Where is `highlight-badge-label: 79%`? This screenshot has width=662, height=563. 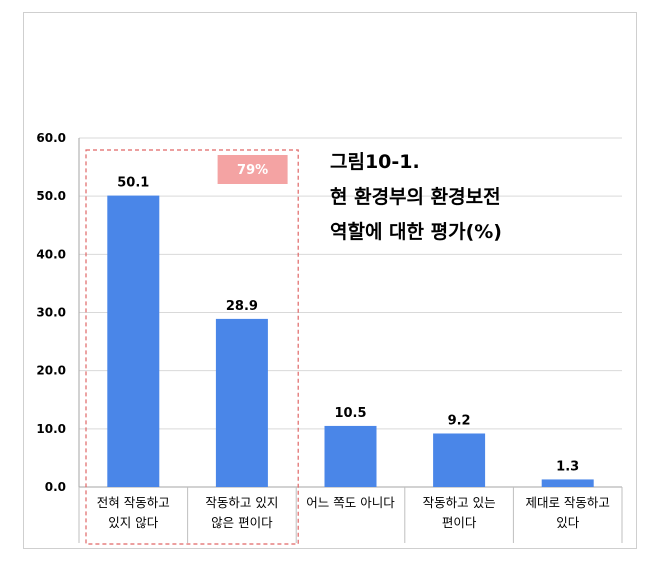
highlight-badge-label: 79% is located at coordinates (252, 170).